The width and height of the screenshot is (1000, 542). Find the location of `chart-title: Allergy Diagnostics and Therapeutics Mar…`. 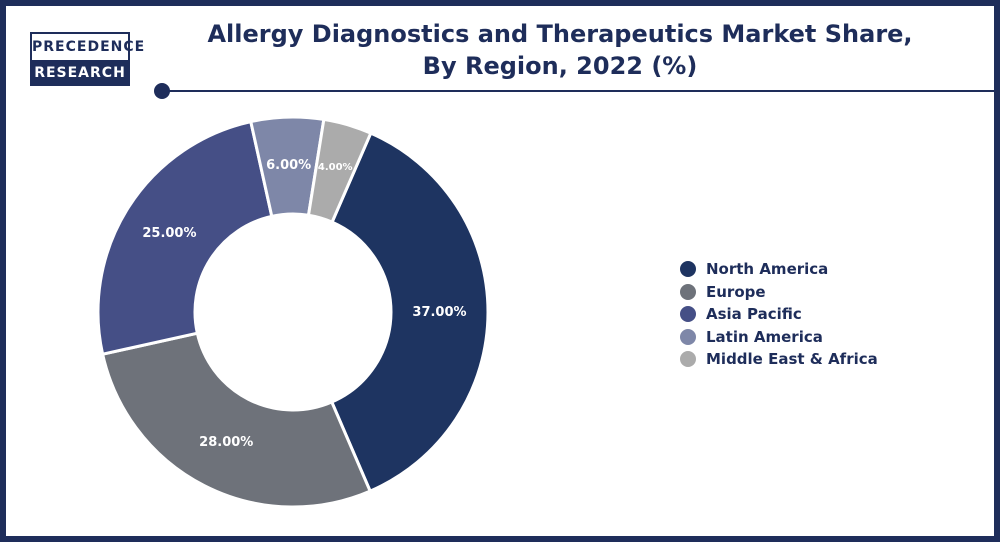

chart-title: Allergy Diagnostics and Therapeutics Mar… is located at coordinates (560, 50).